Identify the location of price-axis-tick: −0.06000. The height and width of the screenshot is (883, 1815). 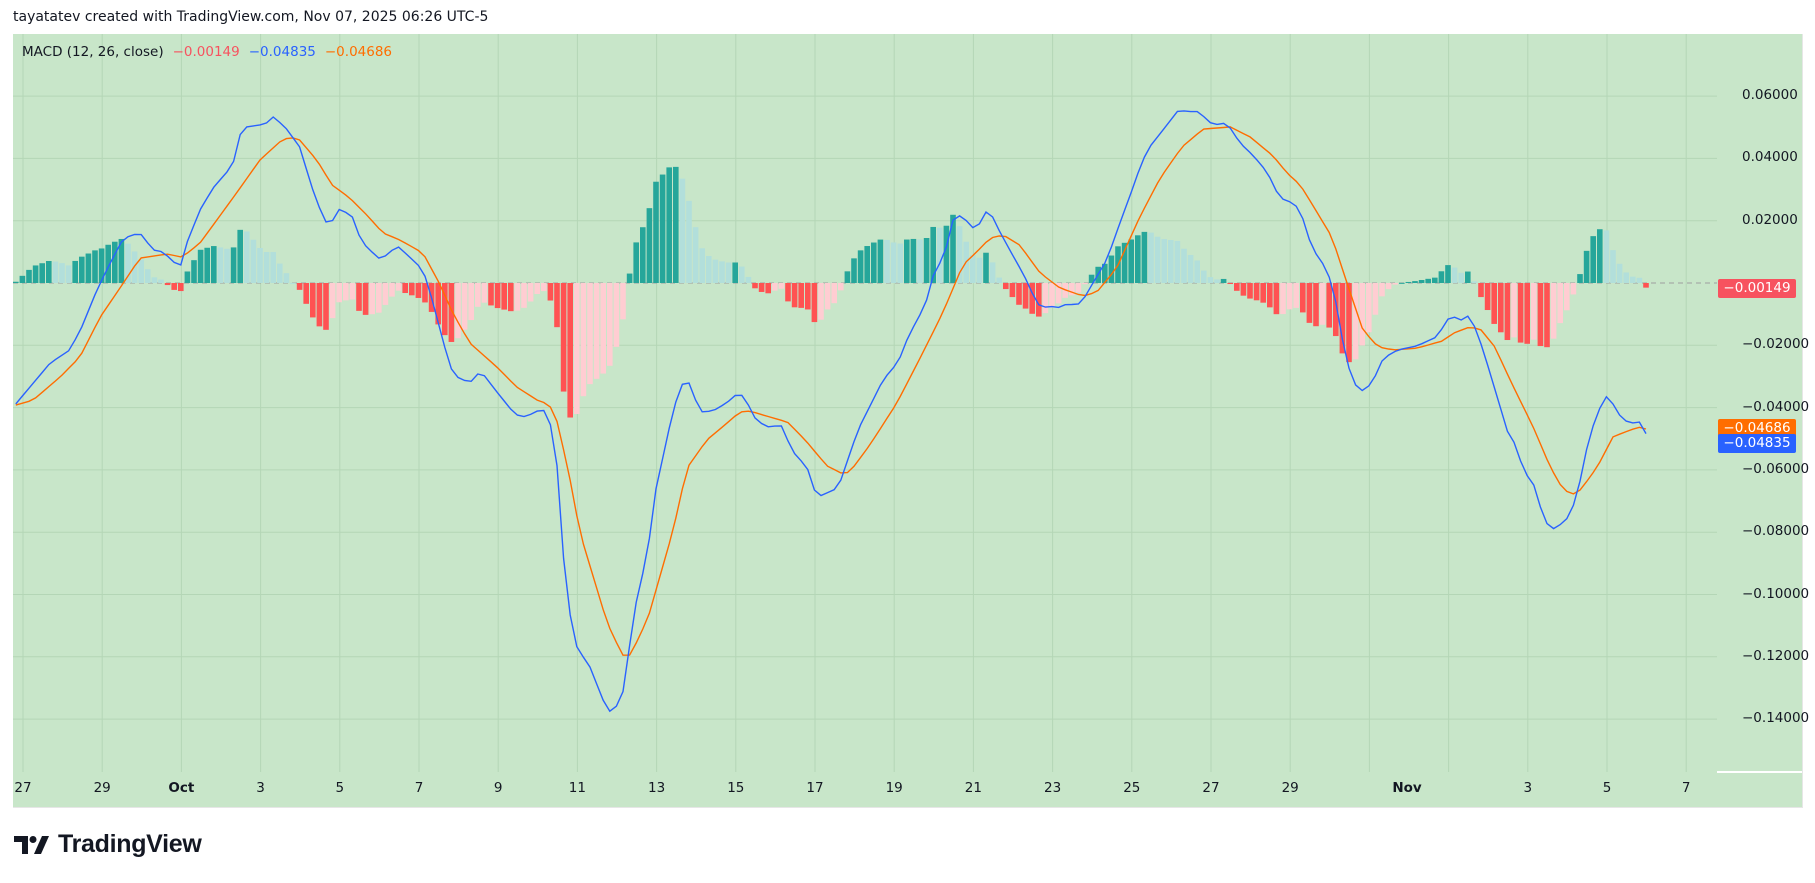
(1776, 468).